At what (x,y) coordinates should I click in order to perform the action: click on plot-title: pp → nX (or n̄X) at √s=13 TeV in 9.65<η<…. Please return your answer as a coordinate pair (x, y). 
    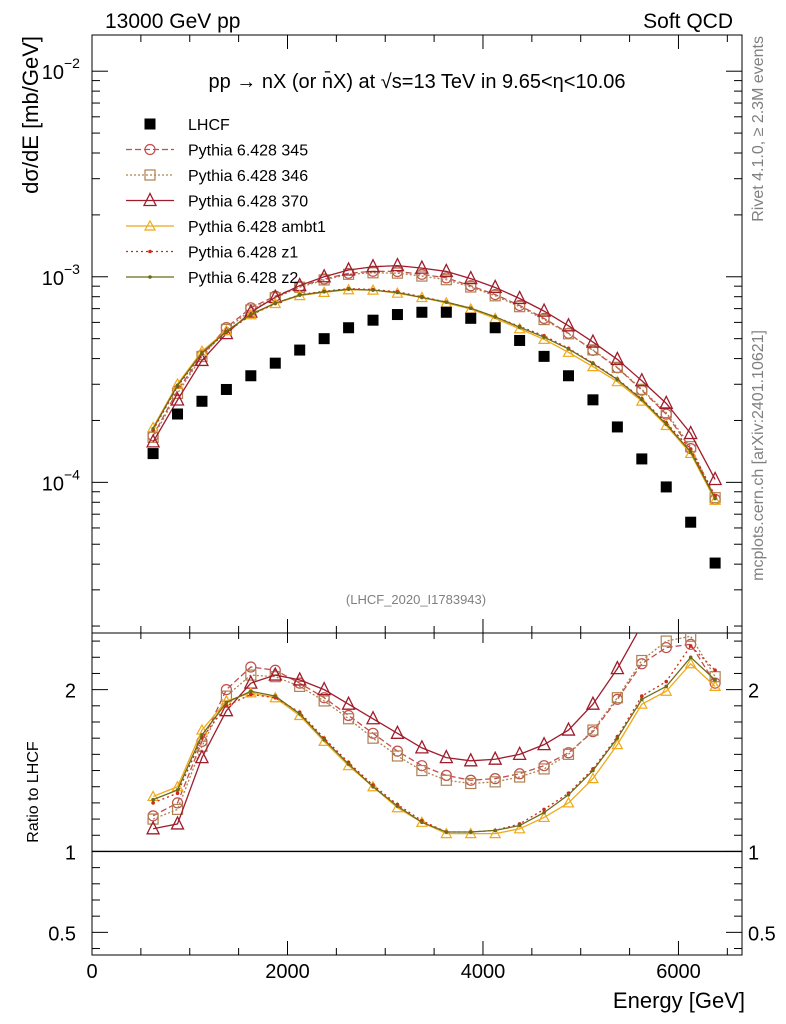
    Looking at the image, I should click on (417, 81).